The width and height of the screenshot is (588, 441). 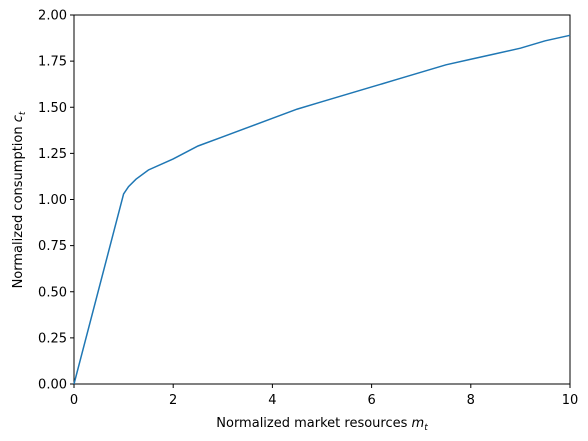 I want to click on x-tick-label: 2, so click(x=173, y=400).